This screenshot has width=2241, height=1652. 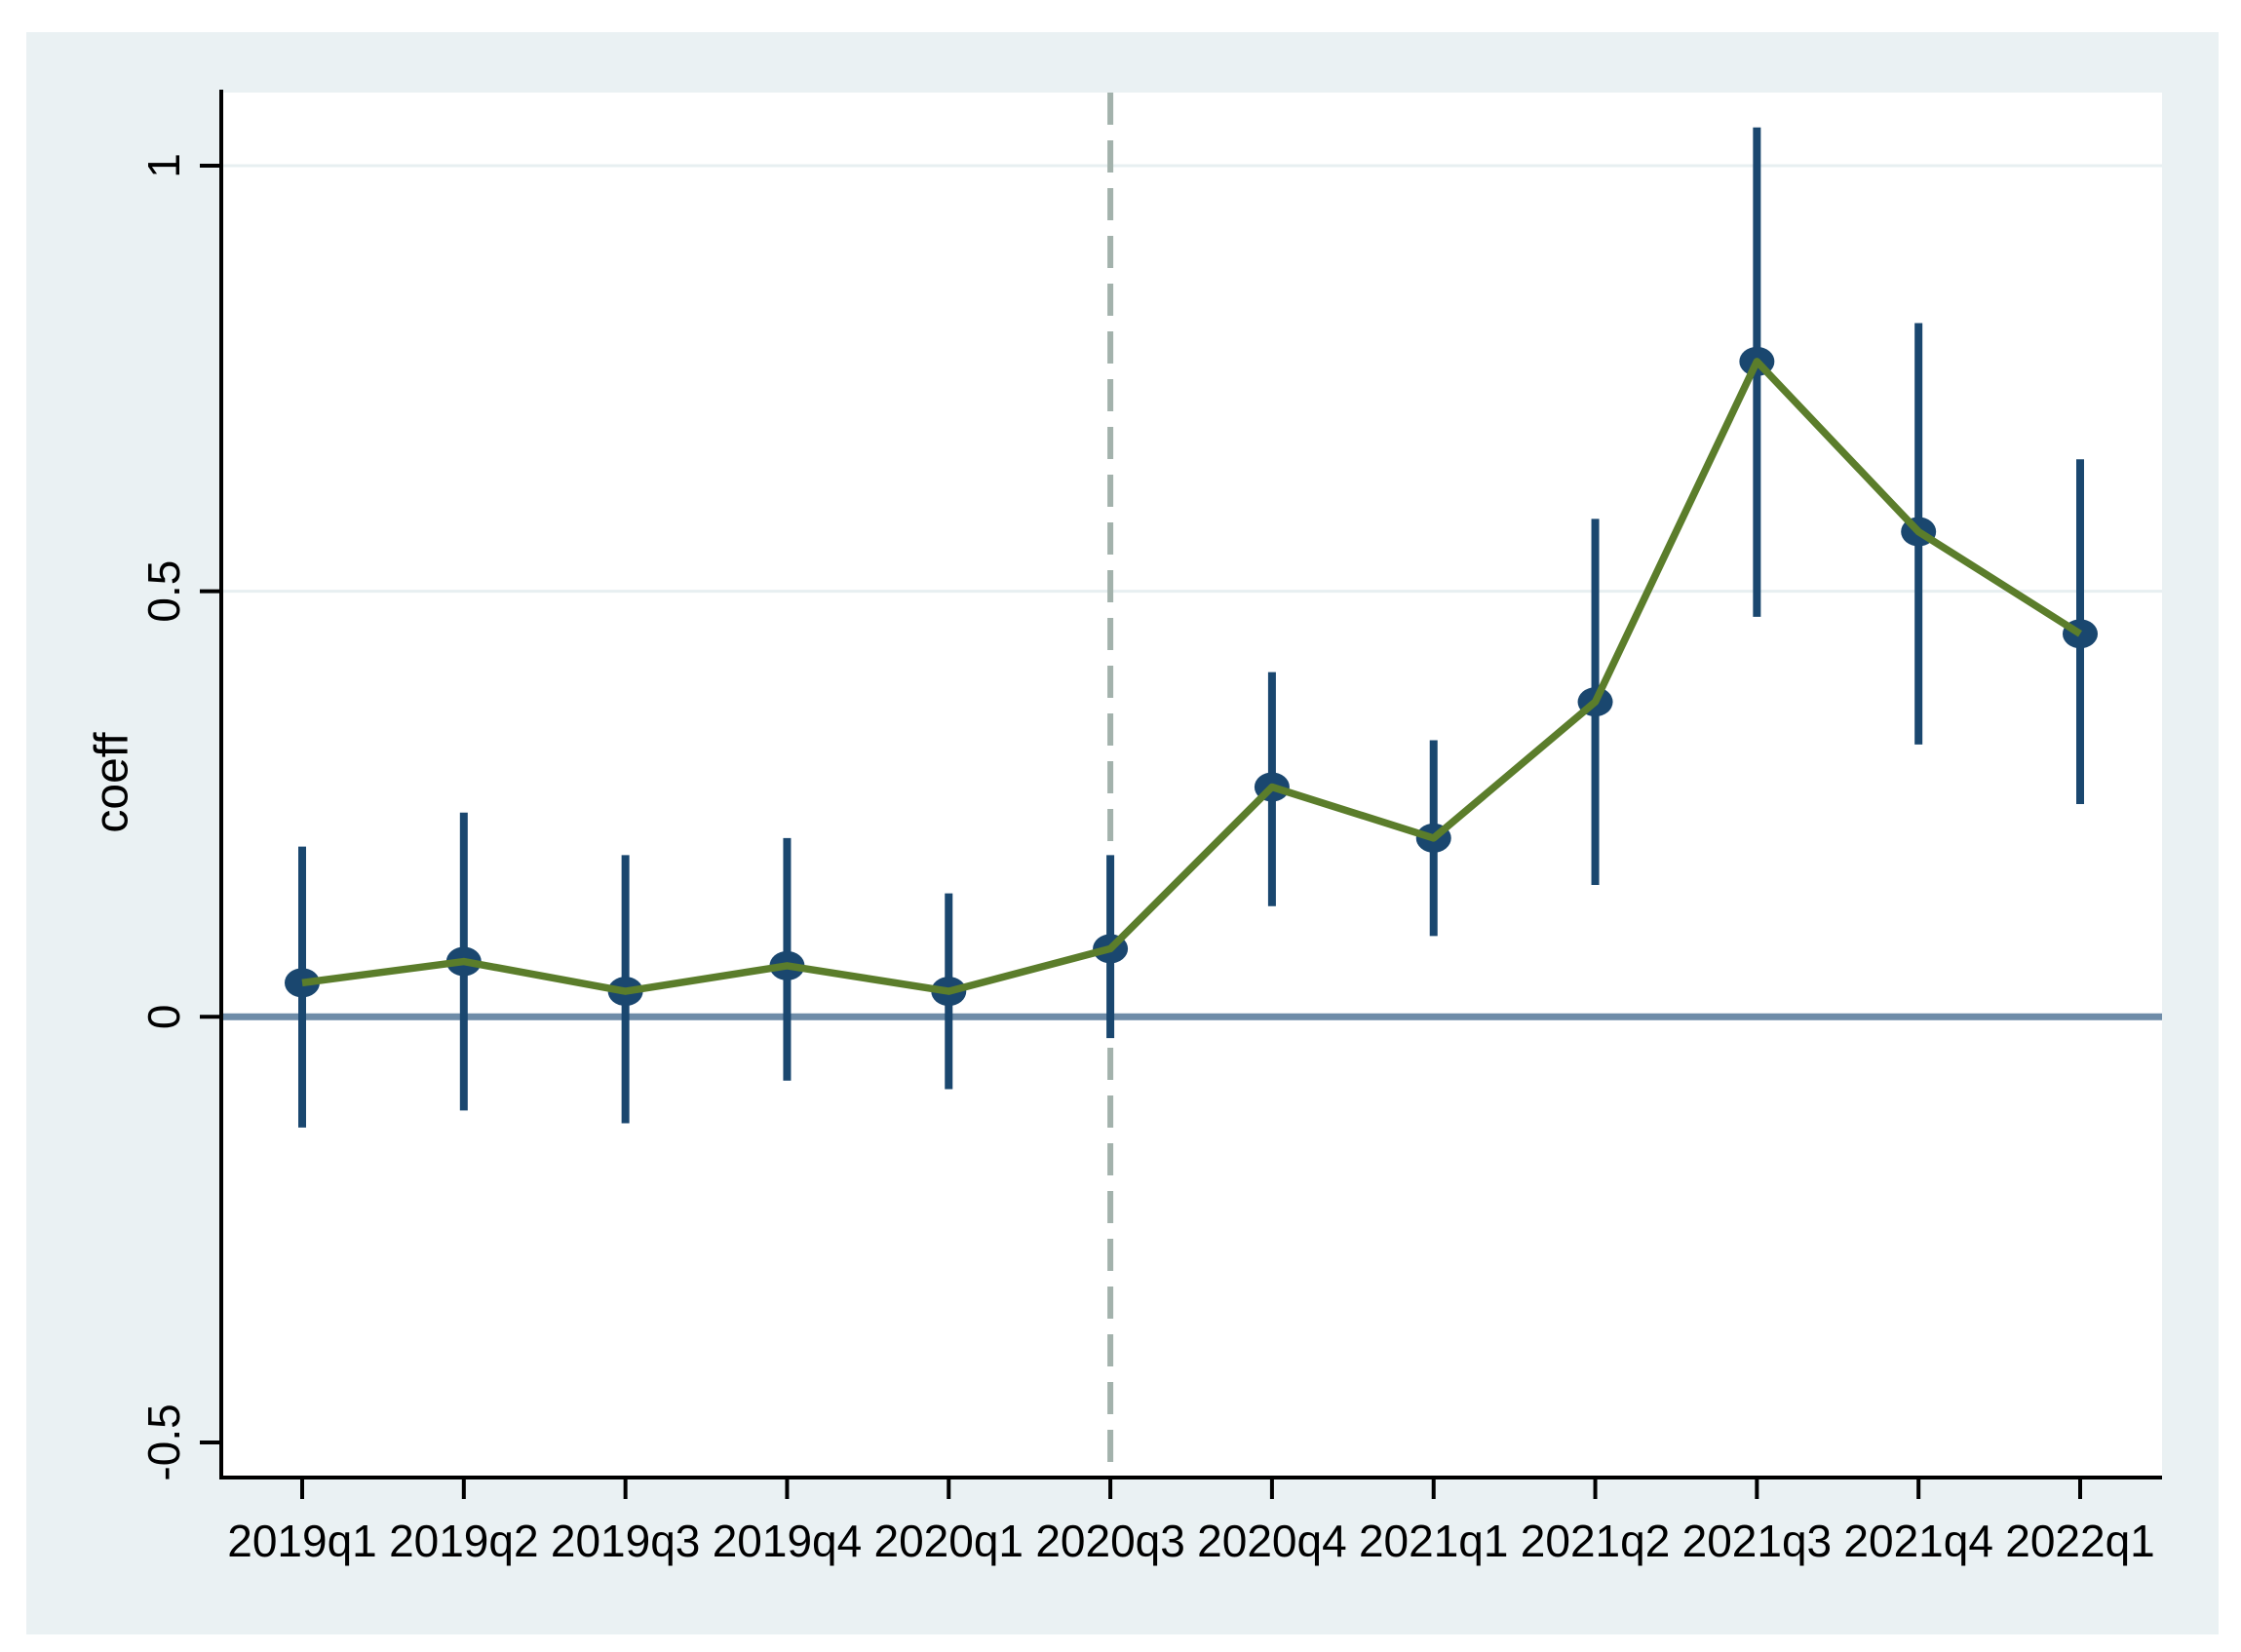 I want to click on x-tick-label: 2020q1, so click(x=949, y=1541).